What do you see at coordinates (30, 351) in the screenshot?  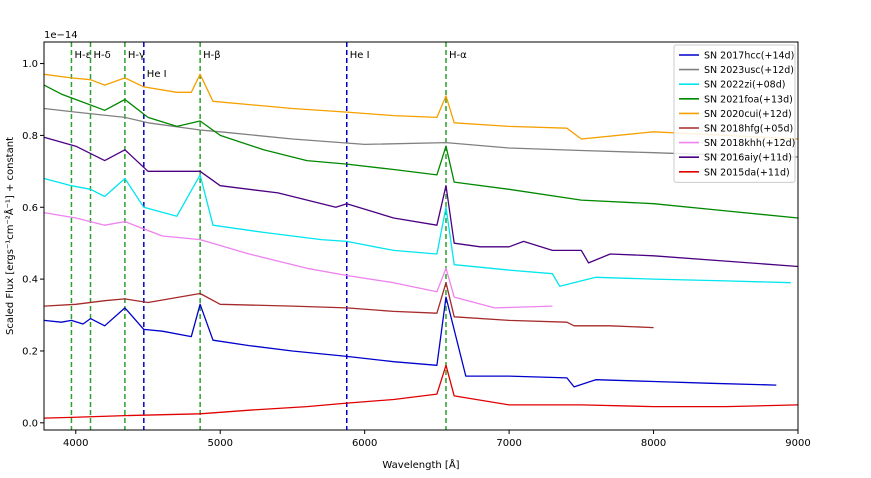 I see `y-tick-label: 0.2` at bounding box center [30, 351].